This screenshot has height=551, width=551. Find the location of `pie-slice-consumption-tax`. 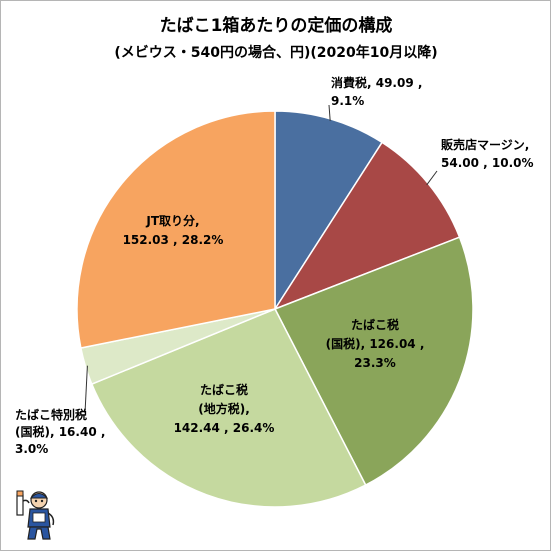

pie-slice-consumption-tax is located at coordinates (329, 211).